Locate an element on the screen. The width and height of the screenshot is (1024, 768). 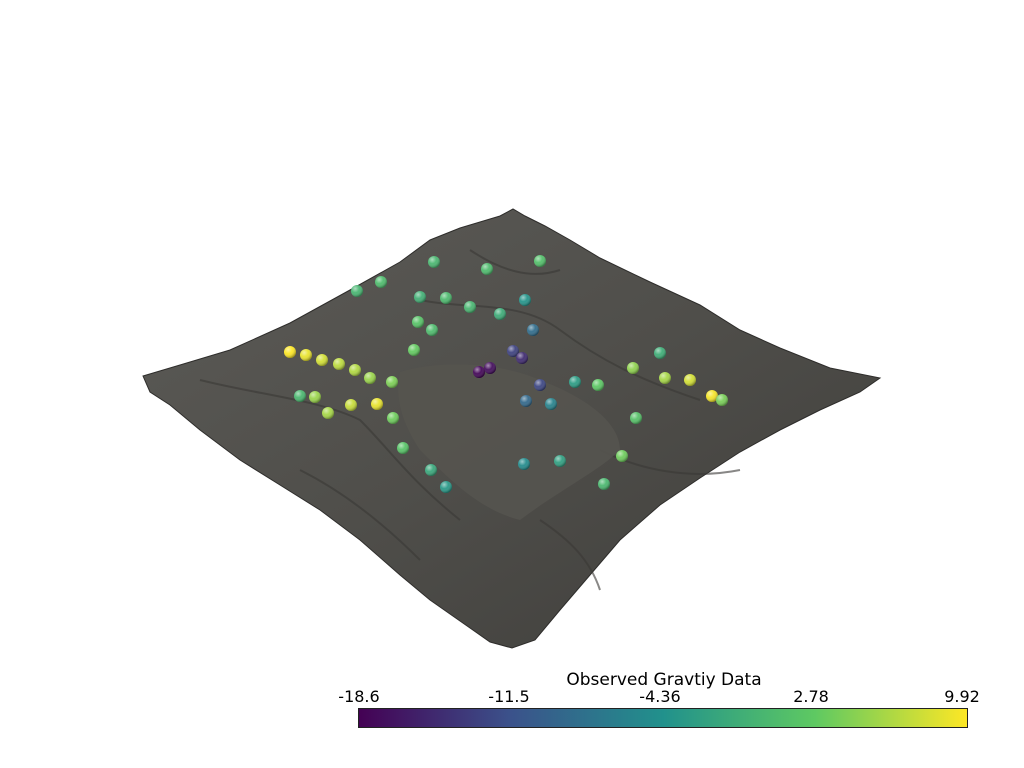
colorbar-tick: 2.78 is located at coordinates (811, 696).